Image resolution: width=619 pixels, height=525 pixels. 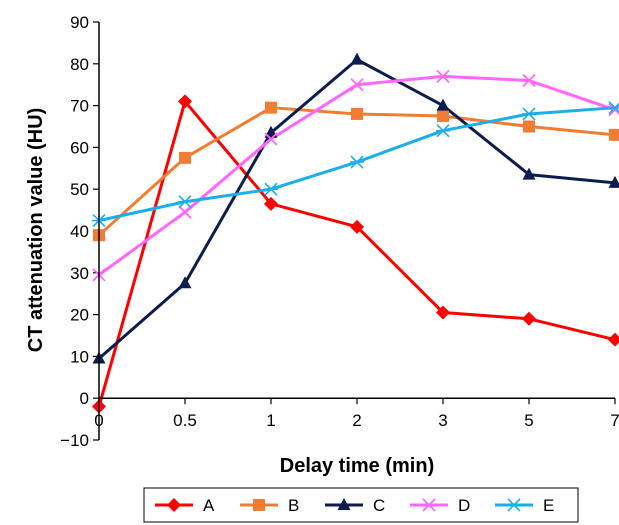 I want to click on legend-label: A, so click(x=209, y=505).